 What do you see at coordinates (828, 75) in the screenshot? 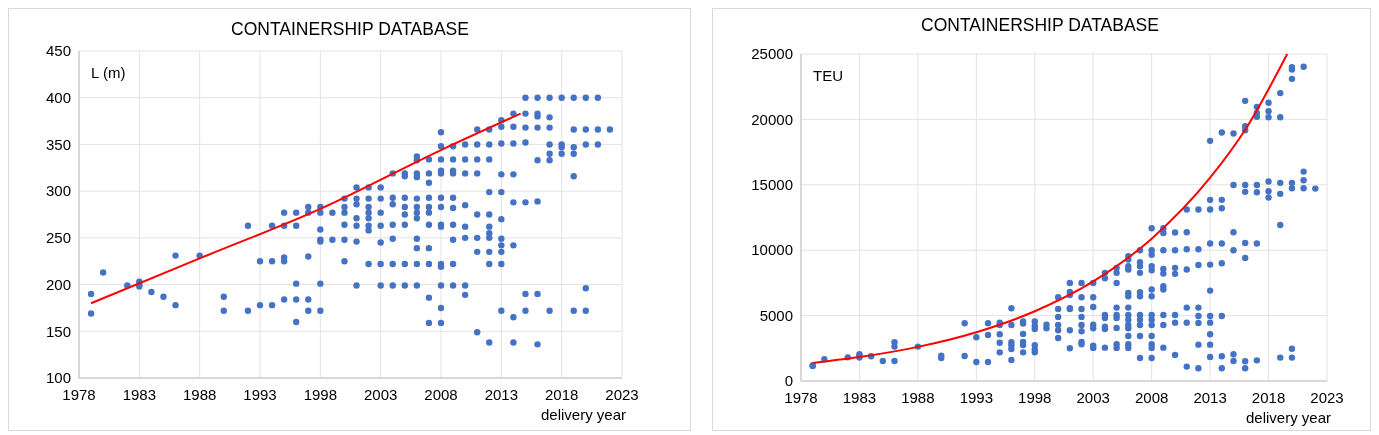
I see `y-axis-title: TEU` at bounding box center [828, 75].